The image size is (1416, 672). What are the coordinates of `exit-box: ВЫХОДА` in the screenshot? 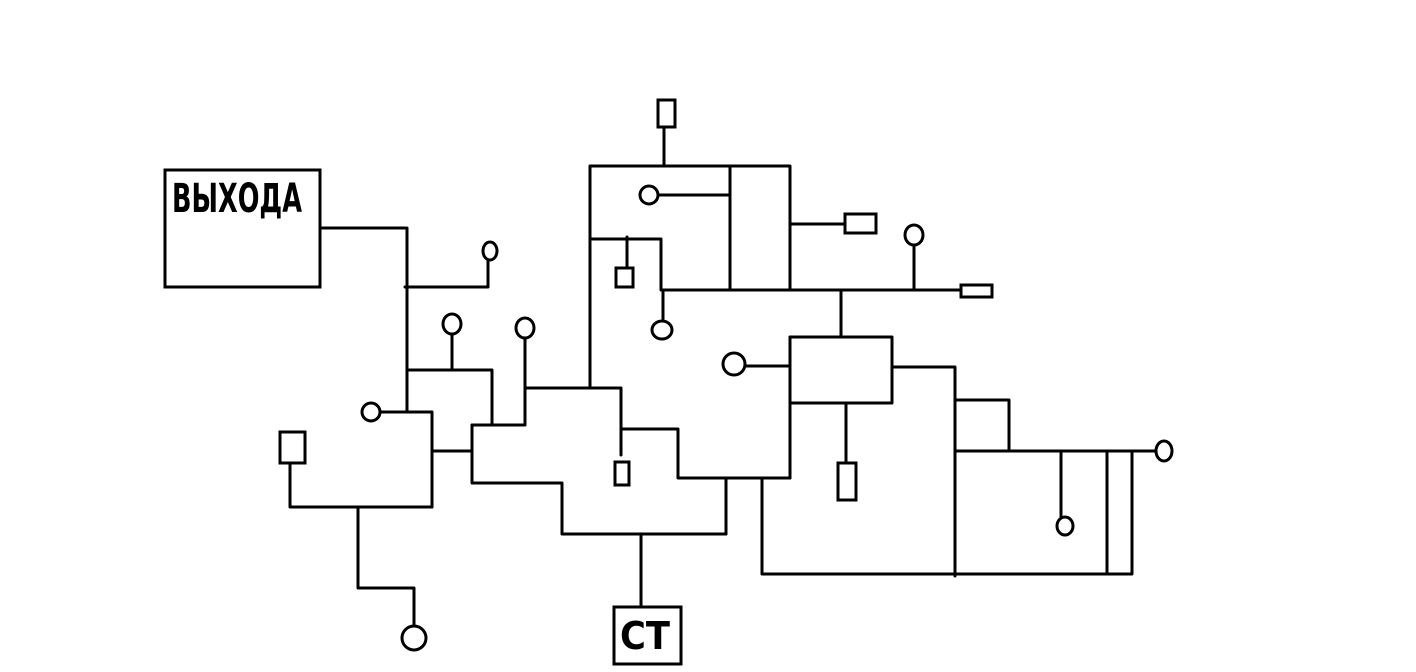 It's located at (242, 228).